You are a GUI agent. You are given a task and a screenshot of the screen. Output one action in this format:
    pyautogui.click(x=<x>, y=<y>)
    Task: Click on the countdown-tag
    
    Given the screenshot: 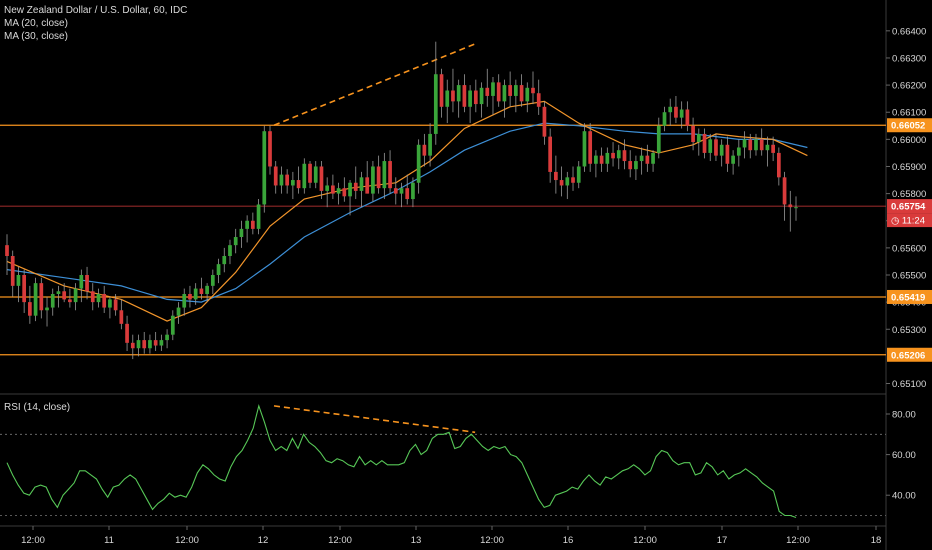 What is the action you would take?
    pyautogui.click(x=909, y=220)
    